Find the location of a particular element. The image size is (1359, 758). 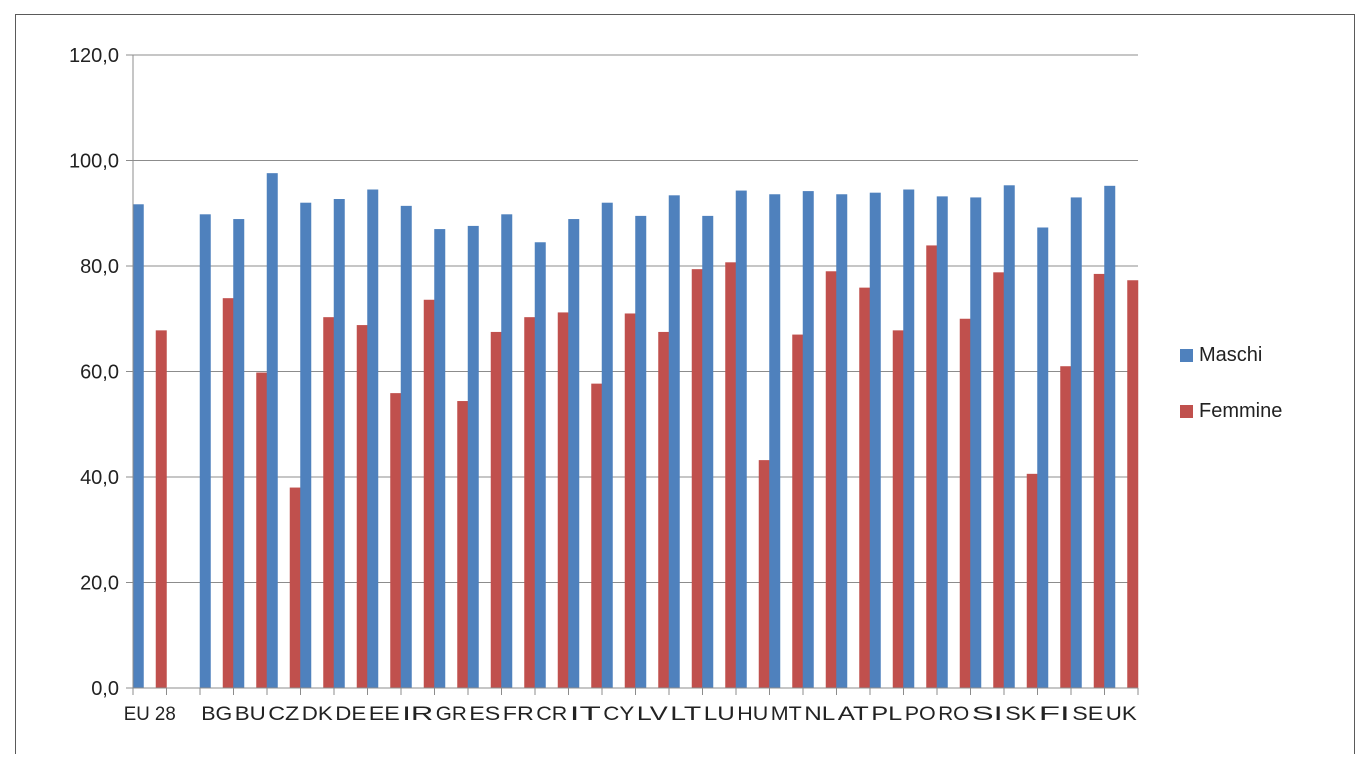

bar-maschi-ee is located at coordinates (373, 438).